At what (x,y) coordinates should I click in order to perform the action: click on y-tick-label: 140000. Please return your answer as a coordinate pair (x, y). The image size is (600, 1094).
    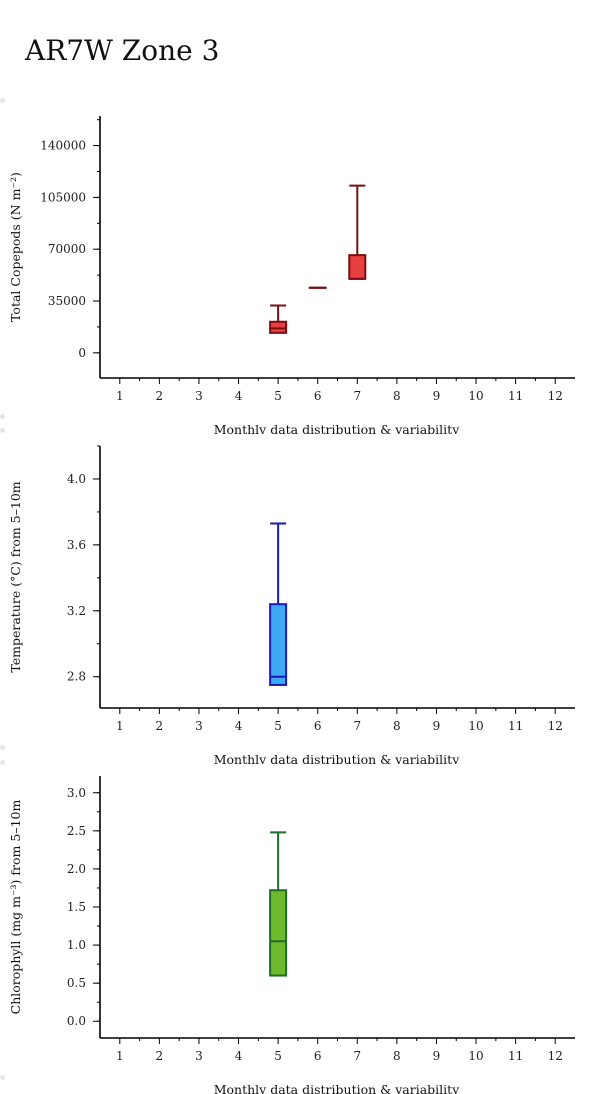
    Looking at the image, I should click on (63, 146).